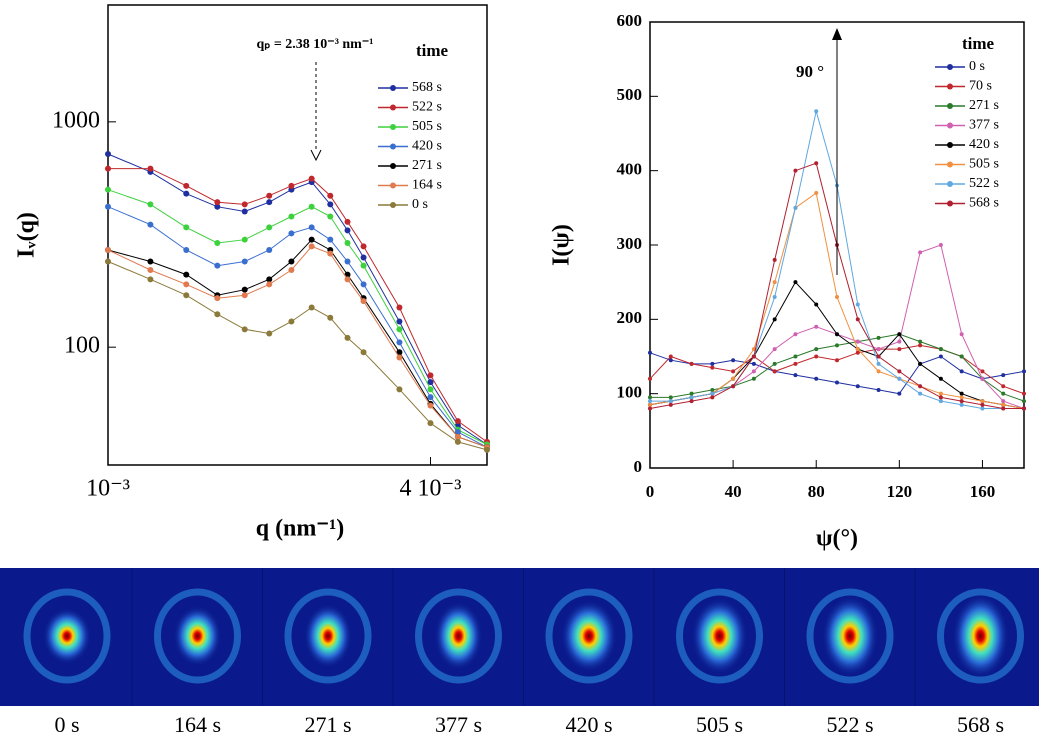 This screenshot has width=1039, height=742. I want to click on legend-label: 505 s, so click(984, 164).